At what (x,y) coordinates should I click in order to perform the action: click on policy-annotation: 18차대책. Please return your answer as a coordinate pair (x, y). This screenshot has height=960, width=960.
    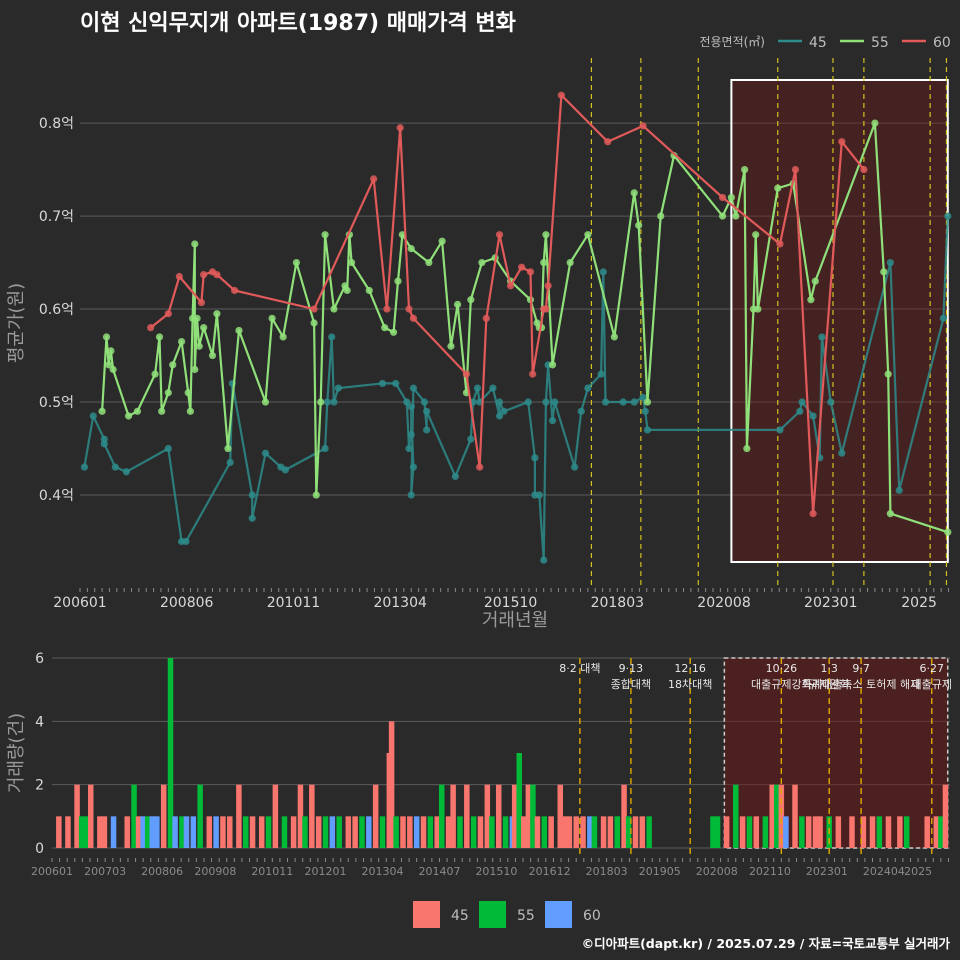
    Looking at the image, I should click on (690, 684).